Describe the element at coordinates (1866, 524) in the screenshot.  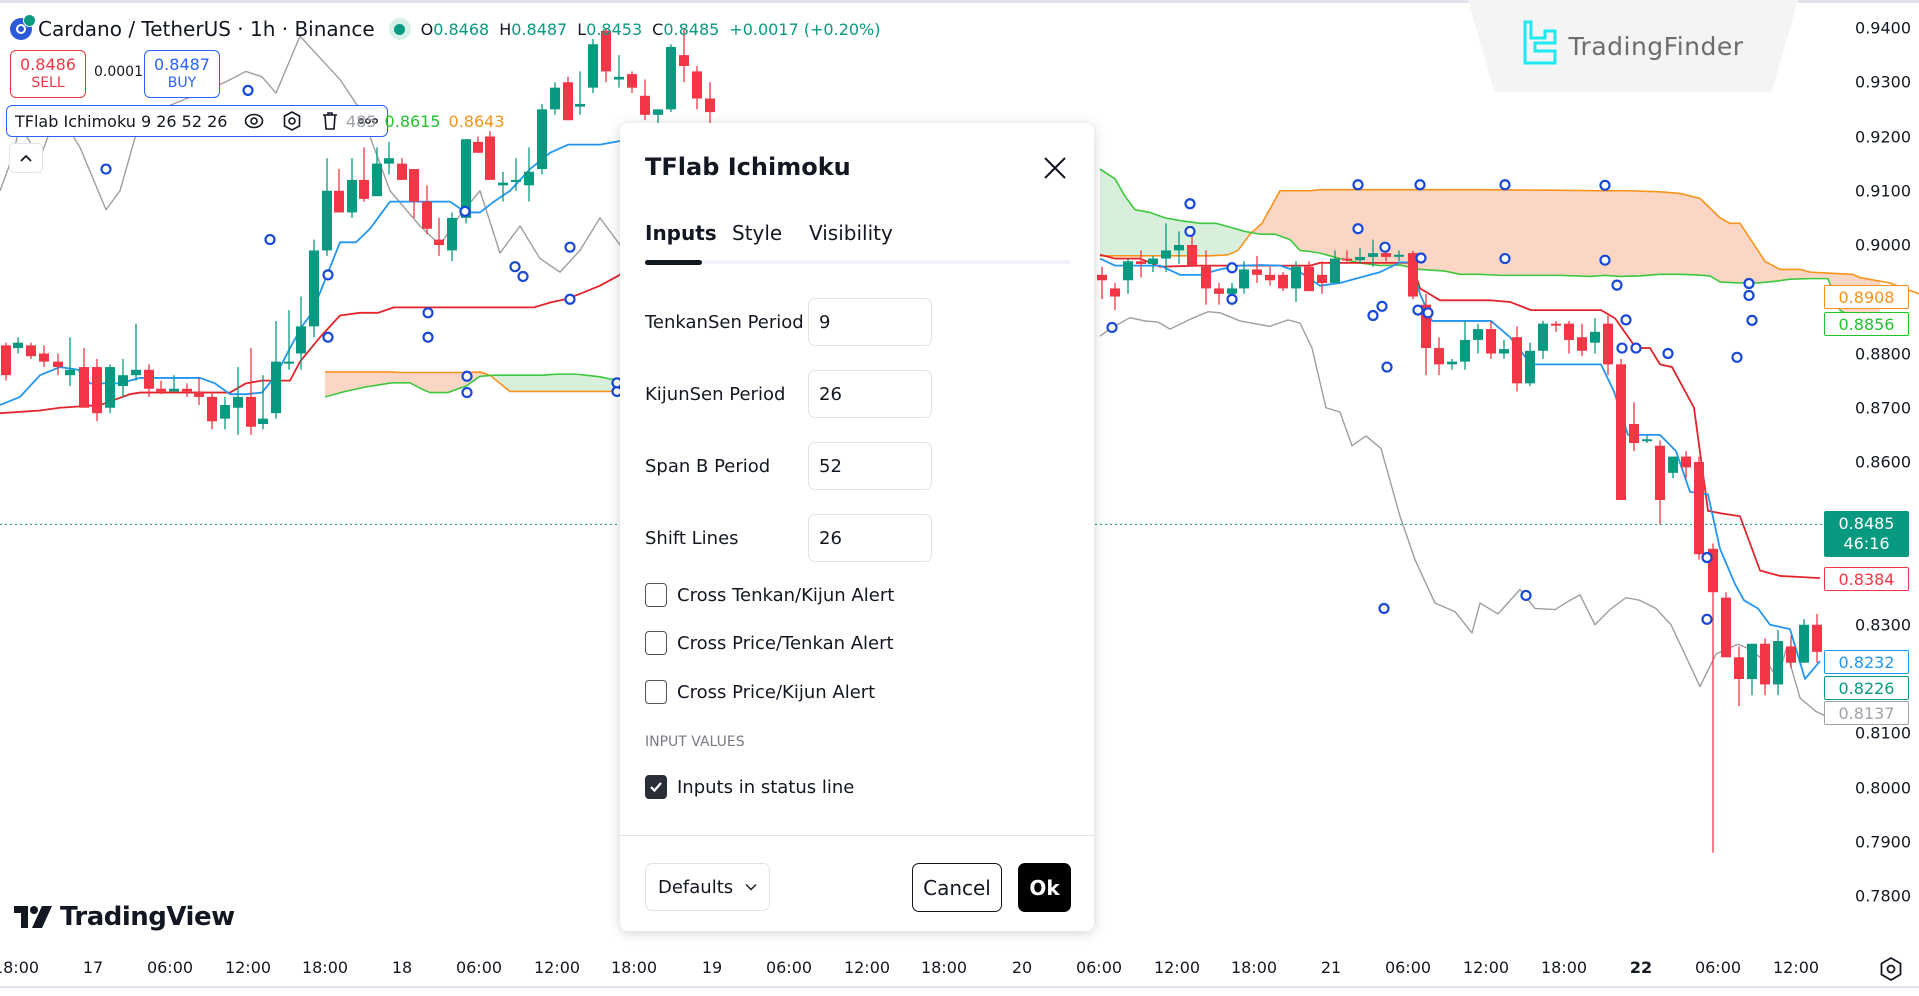
I see `current-price-value: 0.8485` at that location.